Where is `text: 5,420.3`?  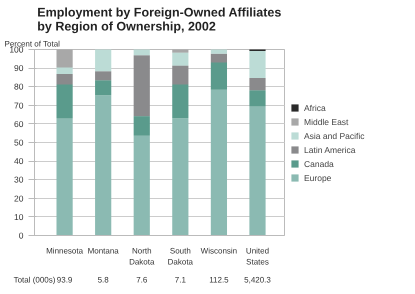 text: 5,420.3 is located at coordinates (258, 280).